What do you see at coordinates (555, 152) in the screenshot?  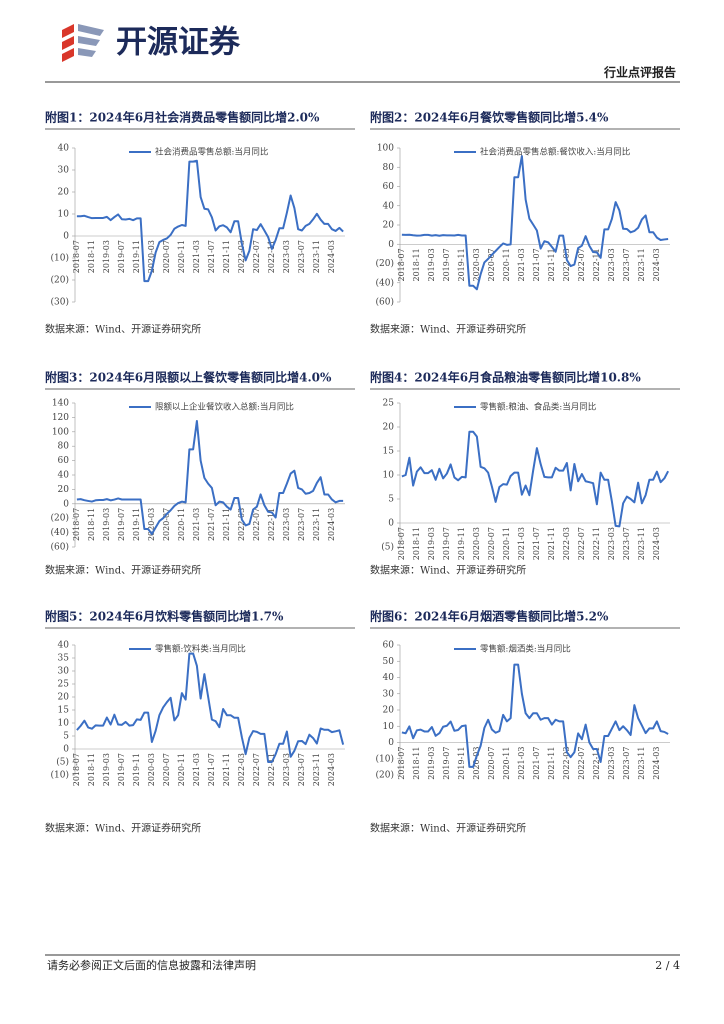 I see `legend-label: 社会消费品零售总额:餐饮收入:当月同比` at bounding box center [555, 152].